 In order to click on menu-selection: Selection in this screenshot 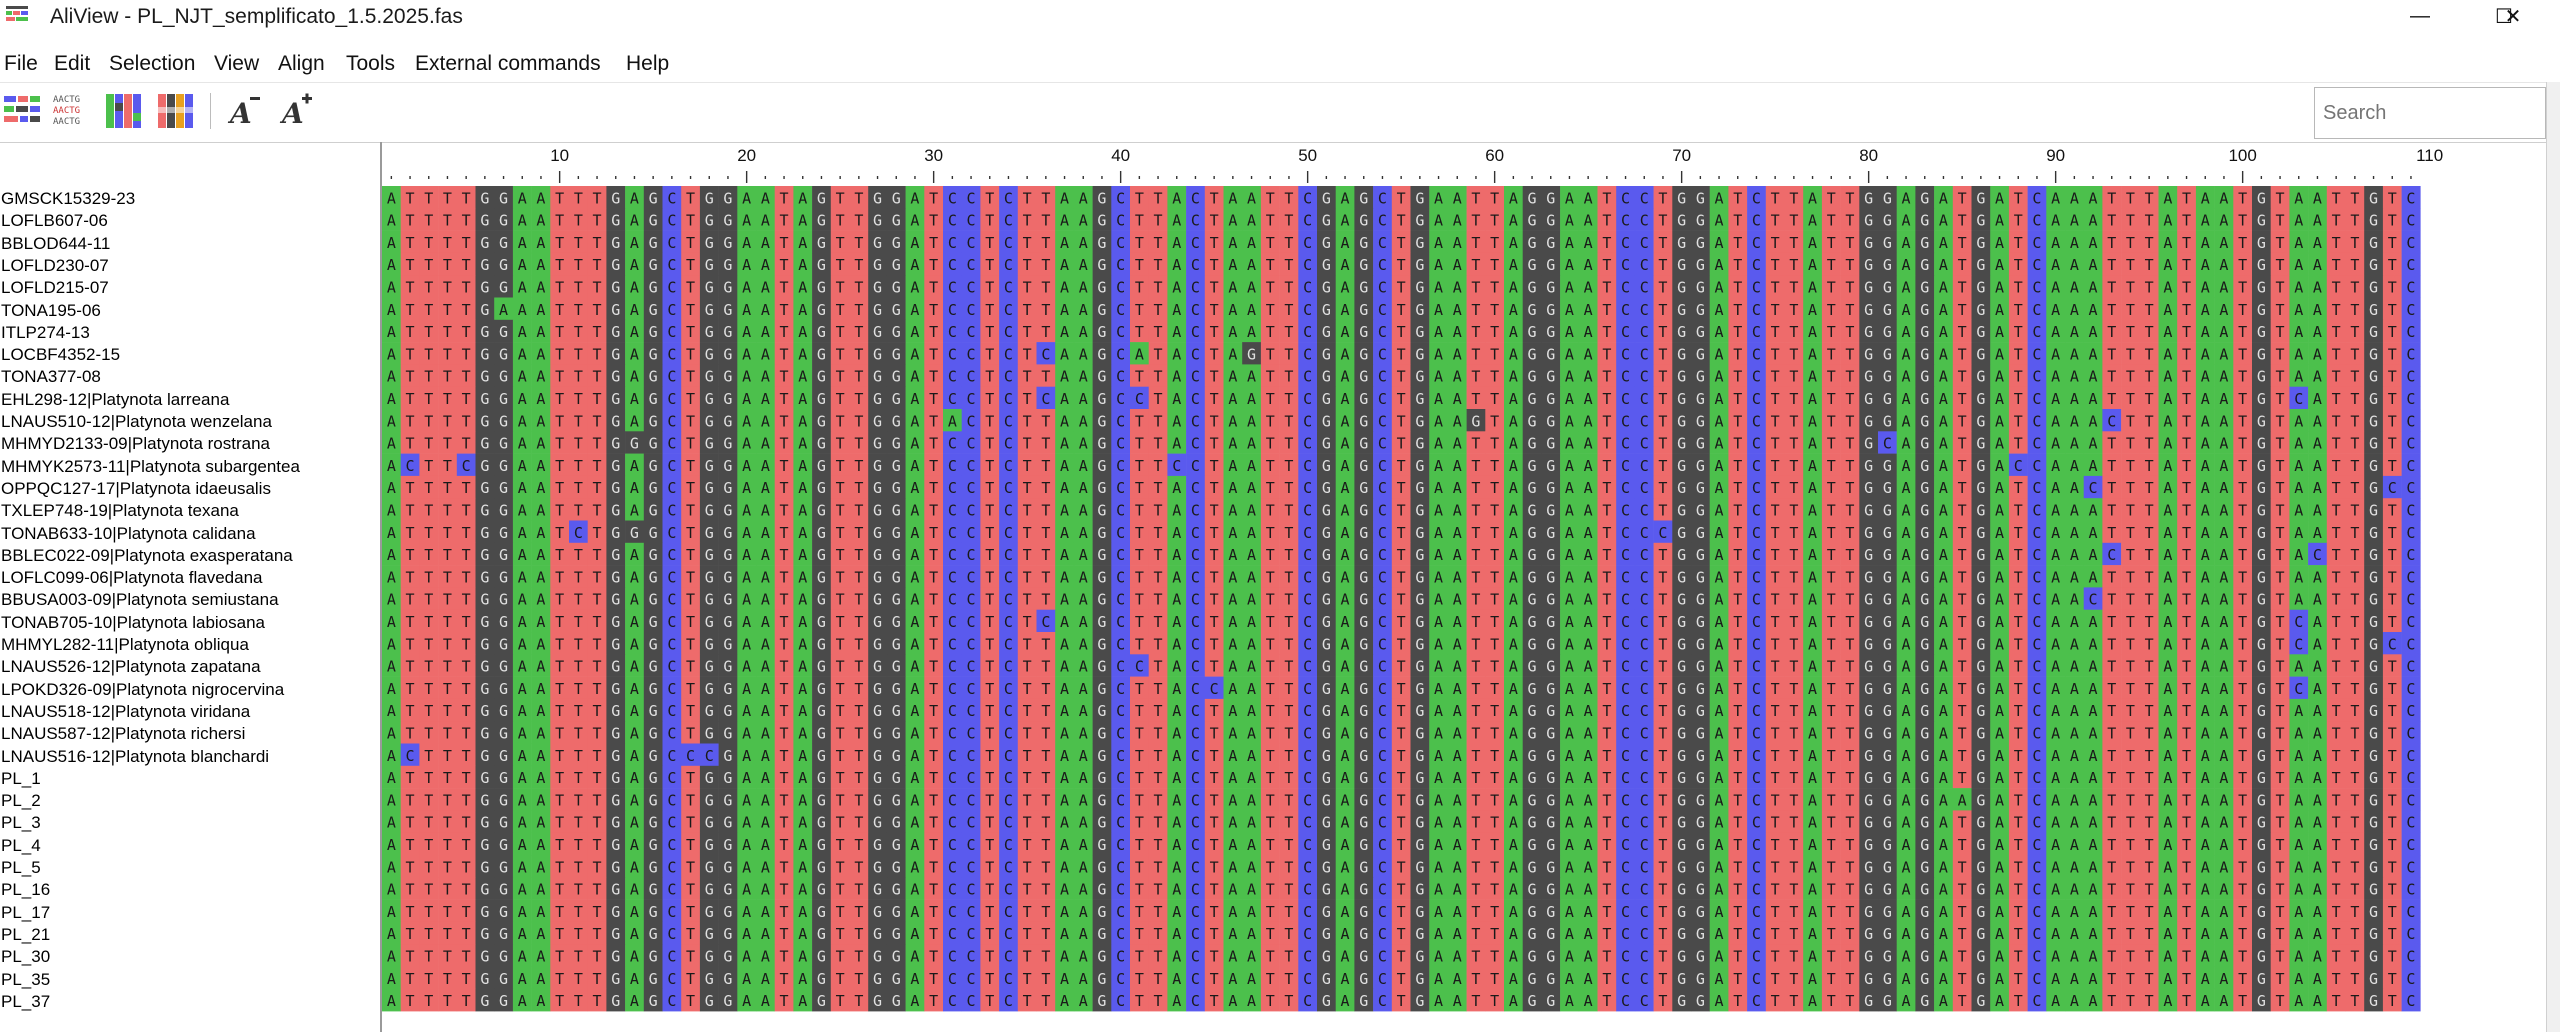, I will do `click(152, 64)`.